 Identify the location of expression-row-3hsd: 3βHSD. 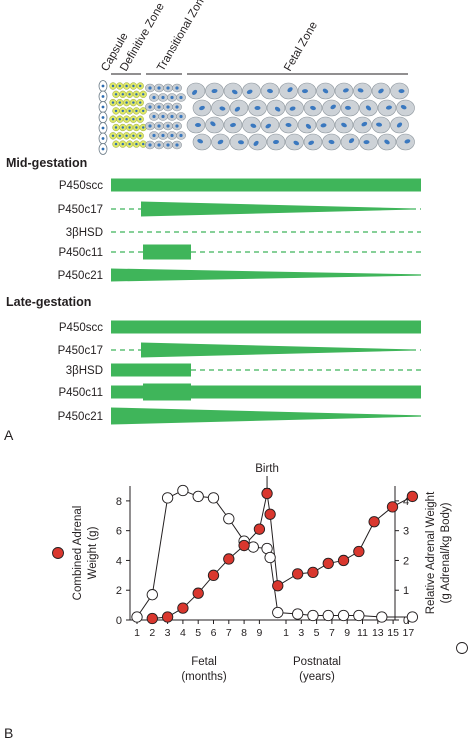
(243, 233).